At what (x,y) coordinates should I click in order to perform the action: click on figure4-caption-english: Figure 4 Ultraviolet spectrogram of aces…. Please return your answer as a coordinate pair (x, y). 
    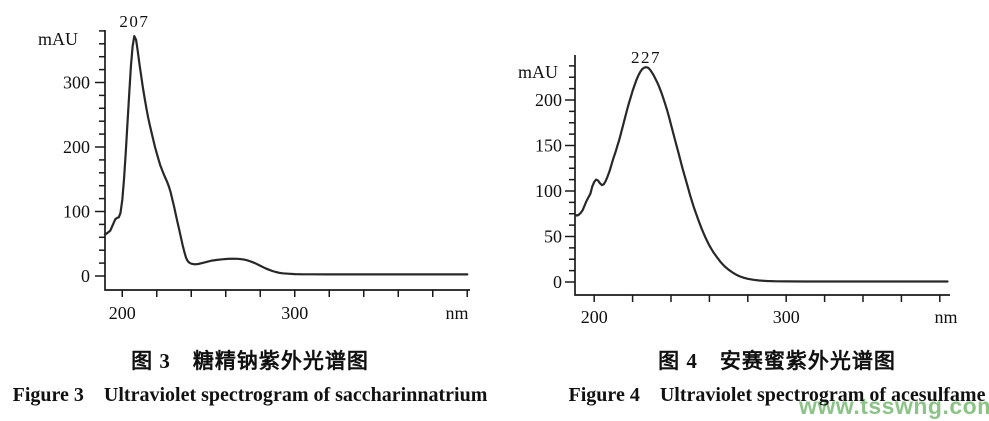
    Looking at the image, I should click on (777, 395).